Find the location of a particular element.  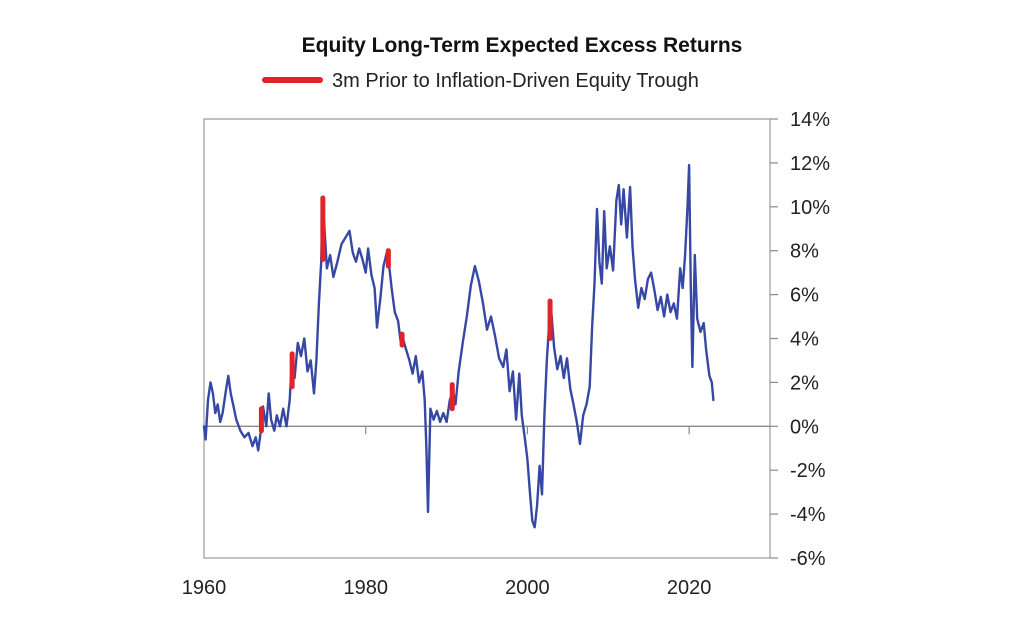

x-tick-label: 2000 is located at coordinates (527, 588).